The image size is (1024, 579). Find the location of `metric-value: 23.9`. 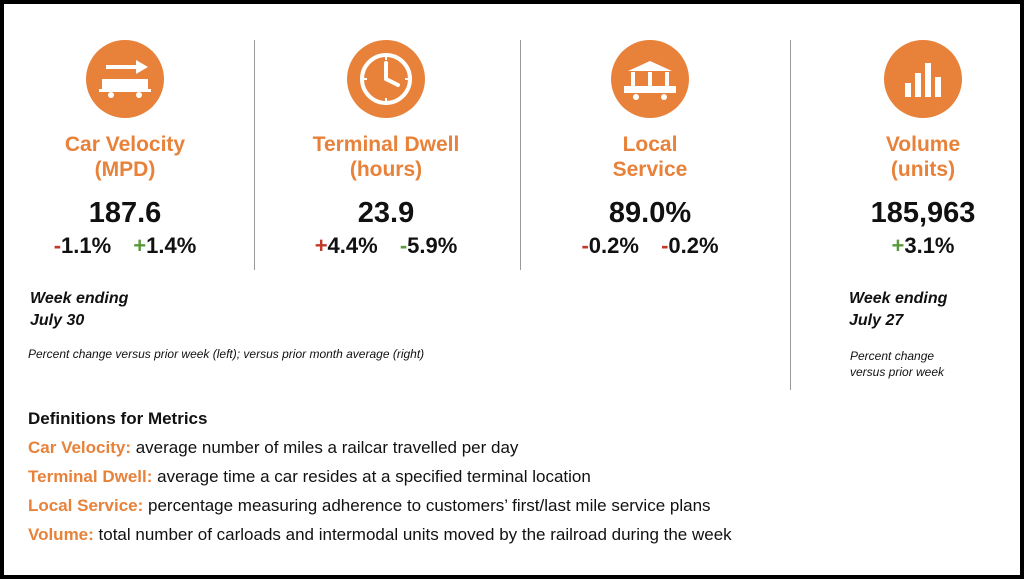

metric-value: 23.9 is located at coordinates (386, 213).